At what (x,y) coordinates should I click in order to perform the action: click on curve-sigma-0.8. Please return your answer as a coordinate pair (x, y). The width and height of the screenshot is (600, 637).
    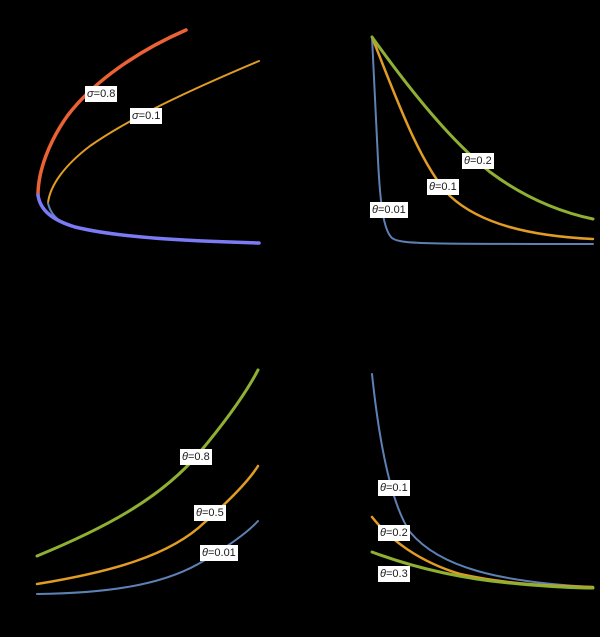
    Looking at the image, I should click on (112, 112).